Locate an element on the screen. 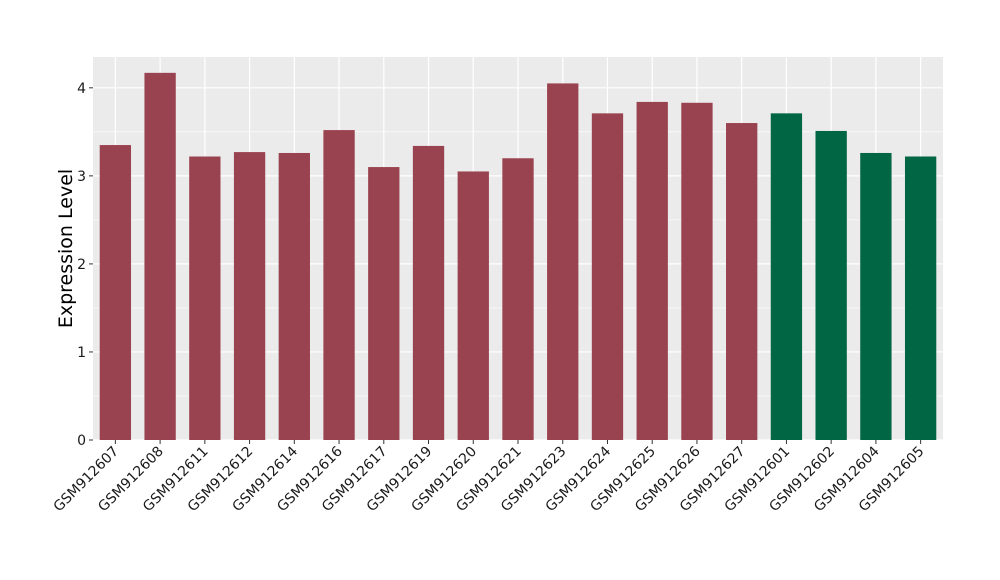 The width and height of the screenshot is (1000, 580). y-tick-label: 1 is located at coordinates (81, 353).